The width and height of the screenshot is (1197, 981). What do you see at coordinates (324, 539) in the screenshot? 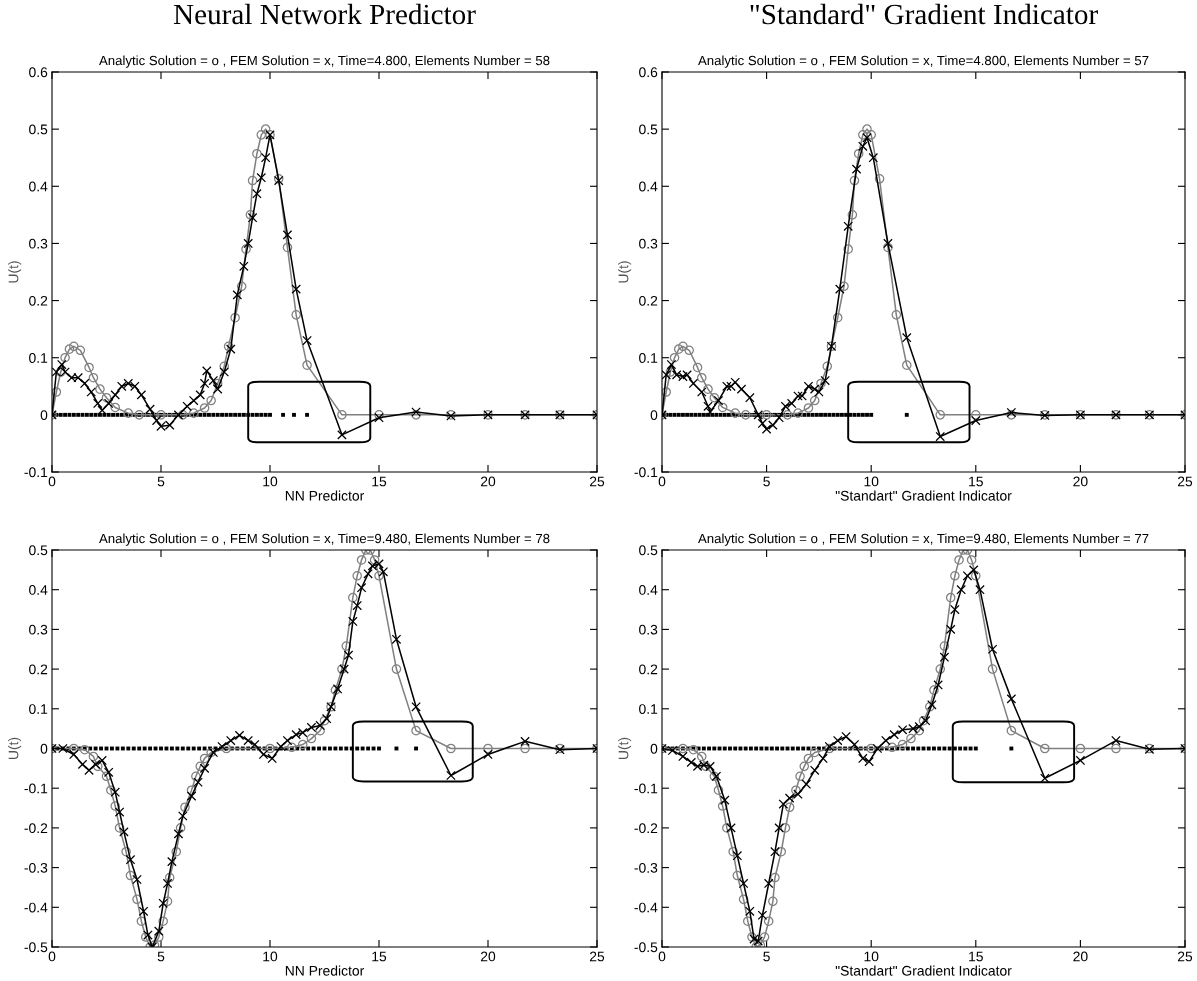
I see `chart-title: Analytic Solution = o , FEM Solution = x, Time=9.480, Elements Number = 78` at bounding box center [324, 539].